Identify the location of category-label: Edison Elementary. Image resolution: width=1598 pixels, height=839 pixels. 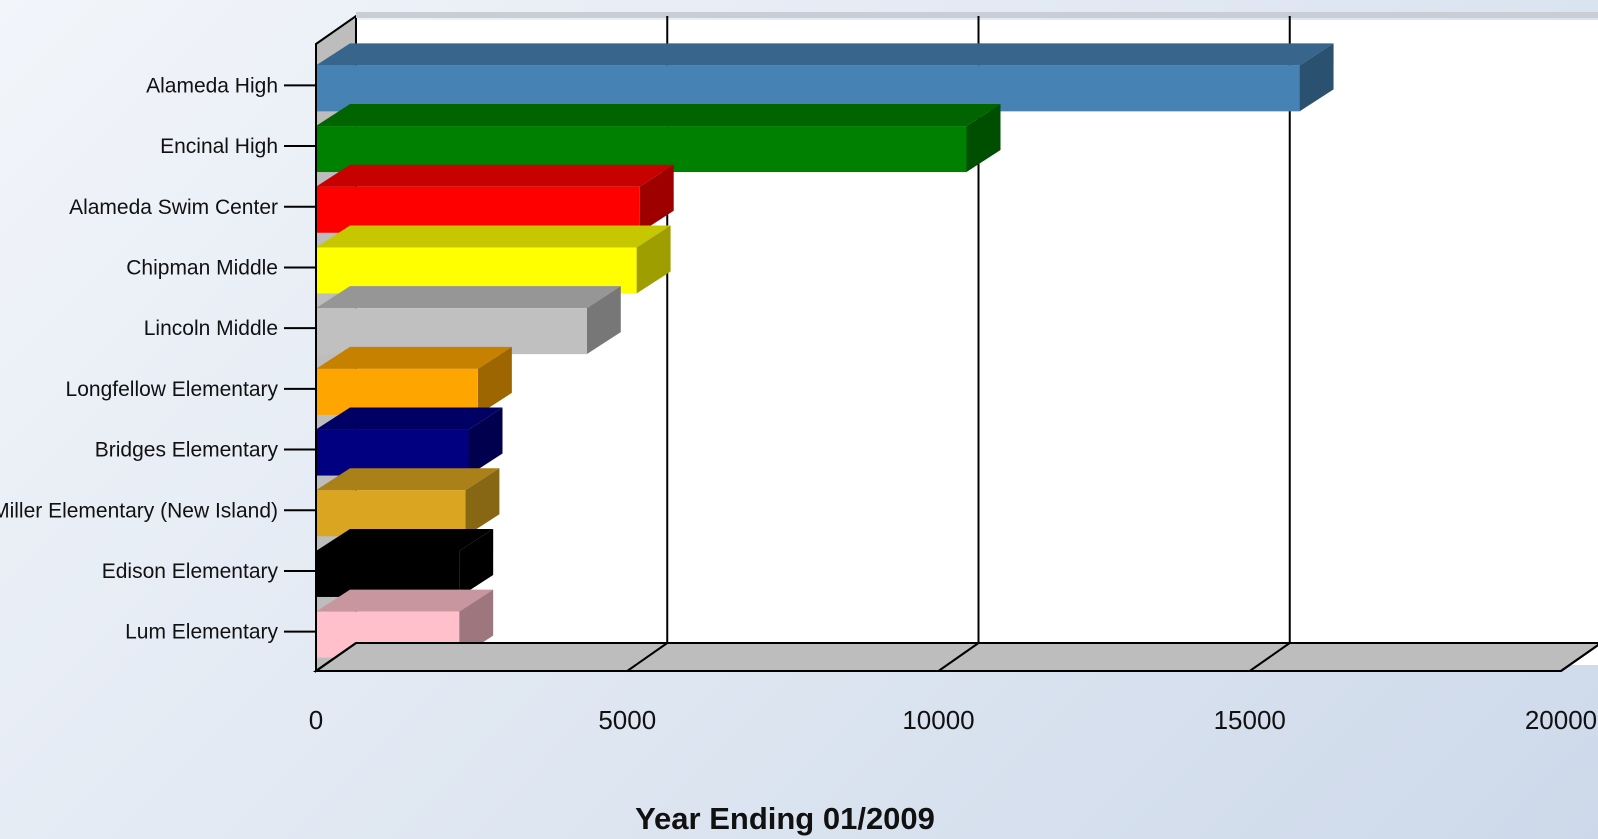
(190, 571).